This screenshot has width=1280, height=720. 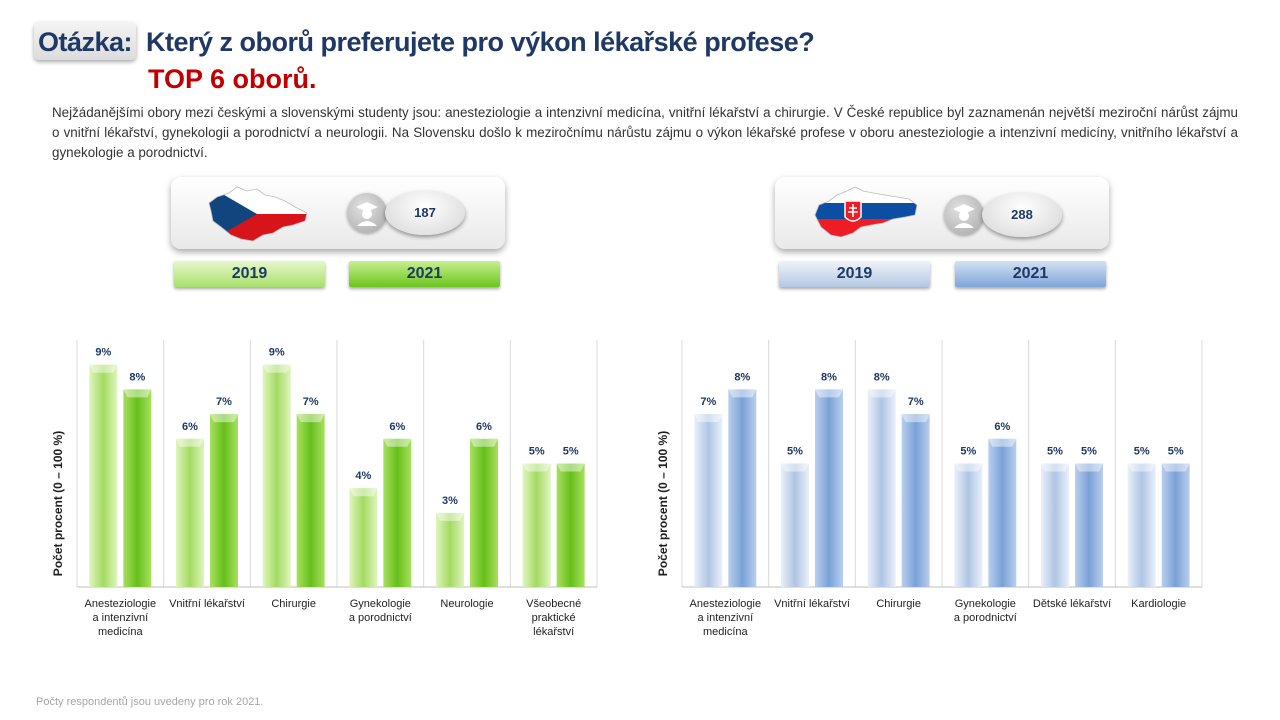 I want to click on question-label: Otázka:, so click(x=85, y=41).